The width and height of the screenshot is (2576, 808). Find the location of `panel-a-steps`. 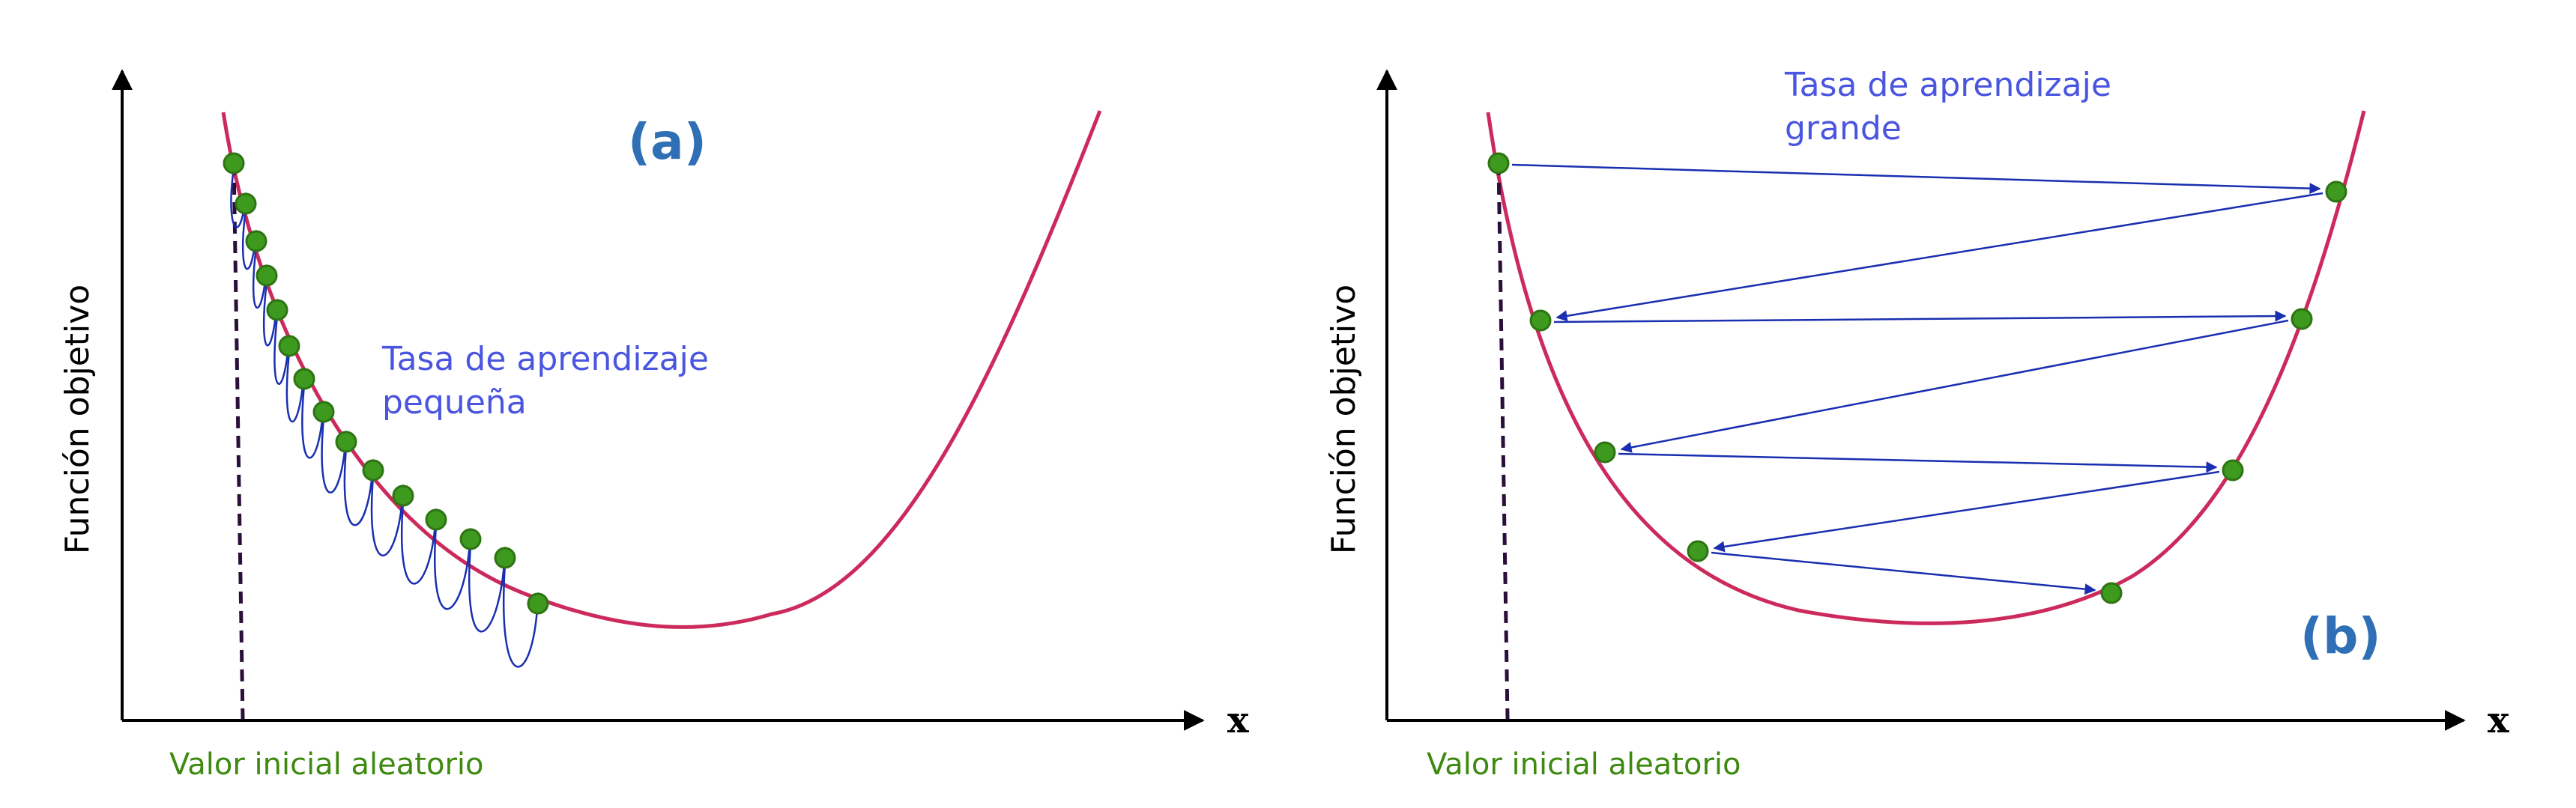

panel-a-steps is located at coordinates (387, 418).